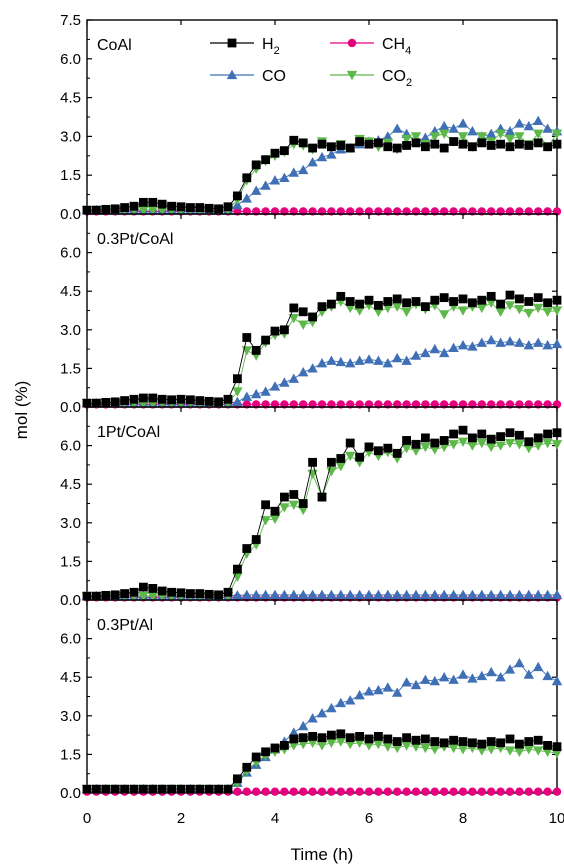 This screenshot has width=564, height=867. What do you see at coordinates (232, 43) in the screenshot?
I see `legend-marker-h2` at bounding box center [232, 43].